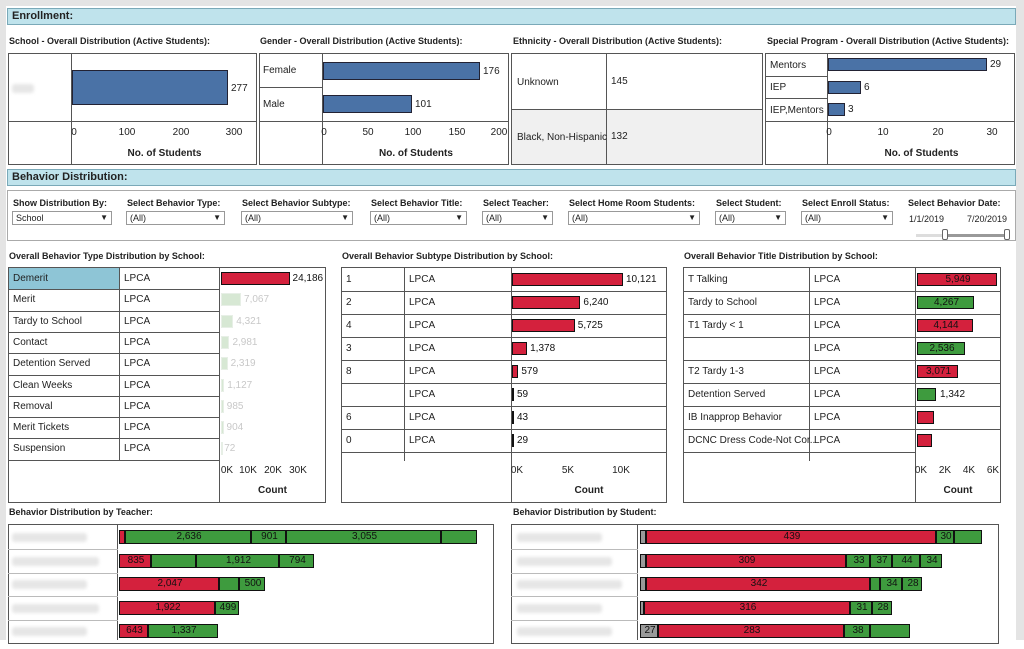 The image size is (1024, 649). I want to click on type-label: Demerit, so click(31, 278).